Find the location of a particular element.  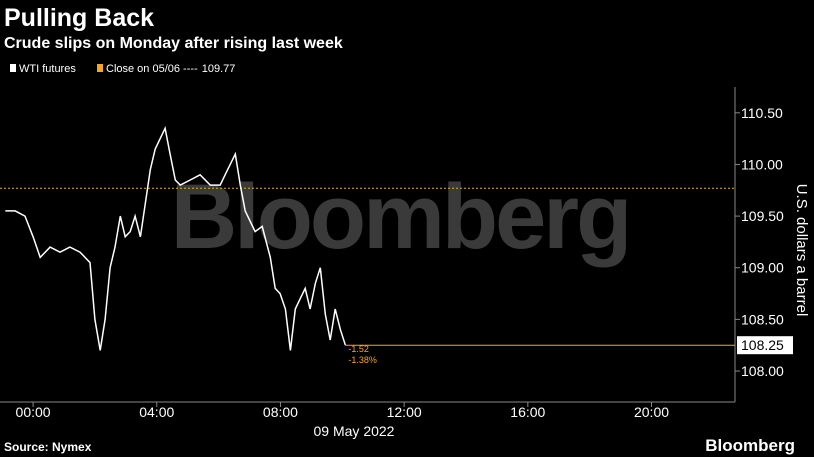

legend-value: 109.77 is located at coordinates (219, 69).